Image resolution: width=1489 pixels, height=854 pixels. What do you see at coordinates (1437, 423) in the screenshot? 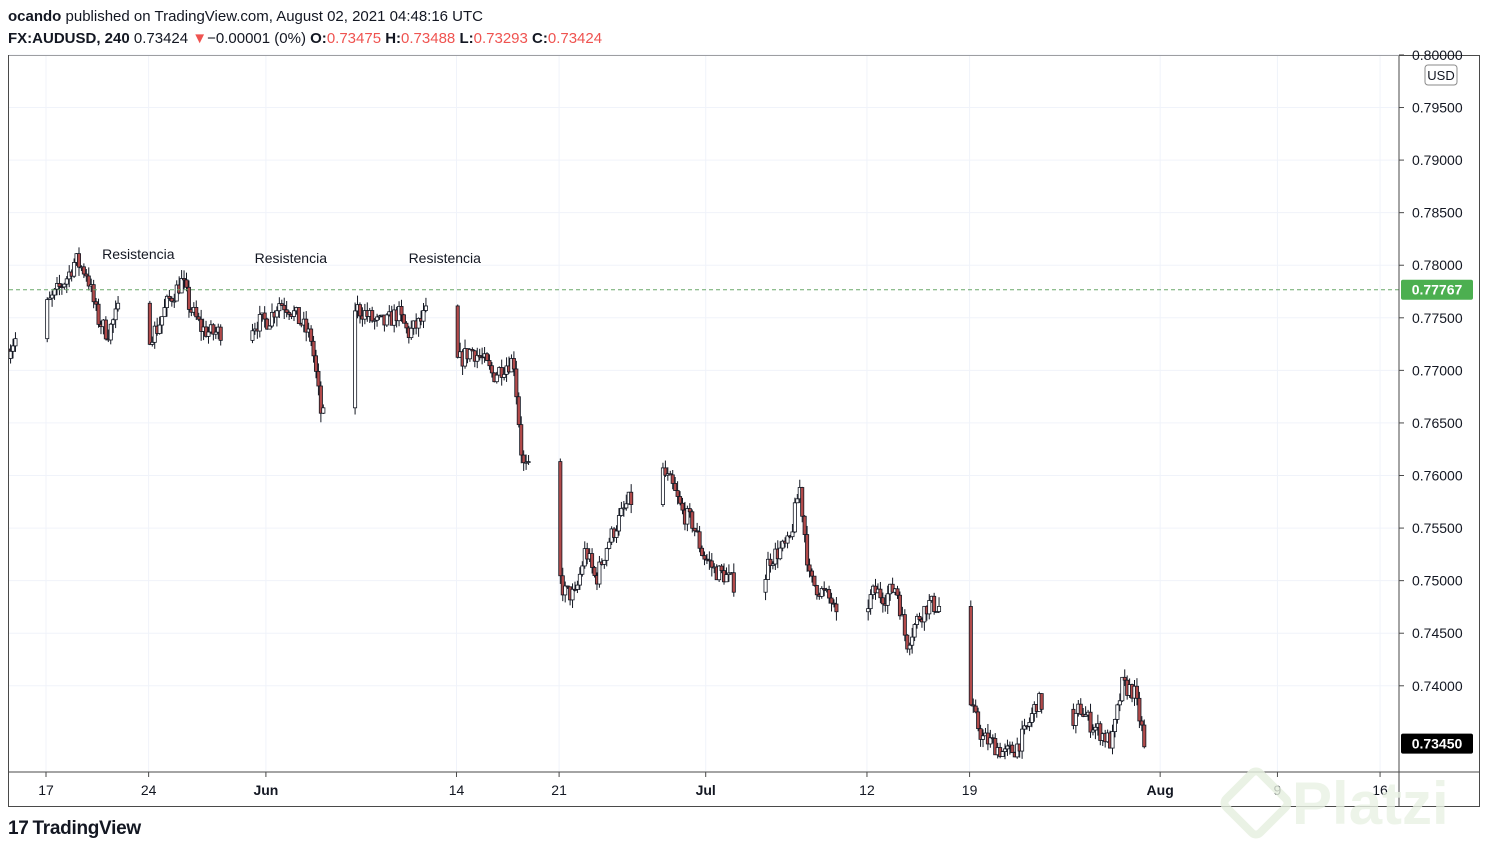
I see `price-tick-label: 0.76500` at bounding box center [1437, 423].